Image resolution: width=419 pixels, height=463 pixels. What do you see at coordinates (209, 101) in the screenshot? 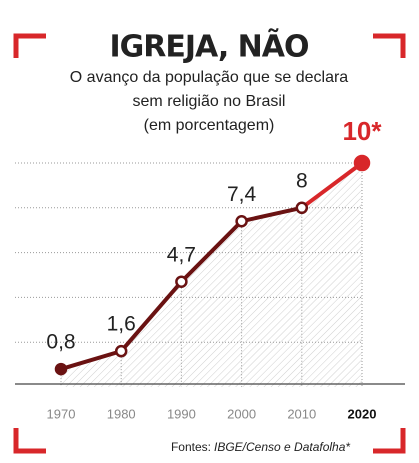
I see `subtitle: sem religião no Brasil` at bounding box center [209, 101].